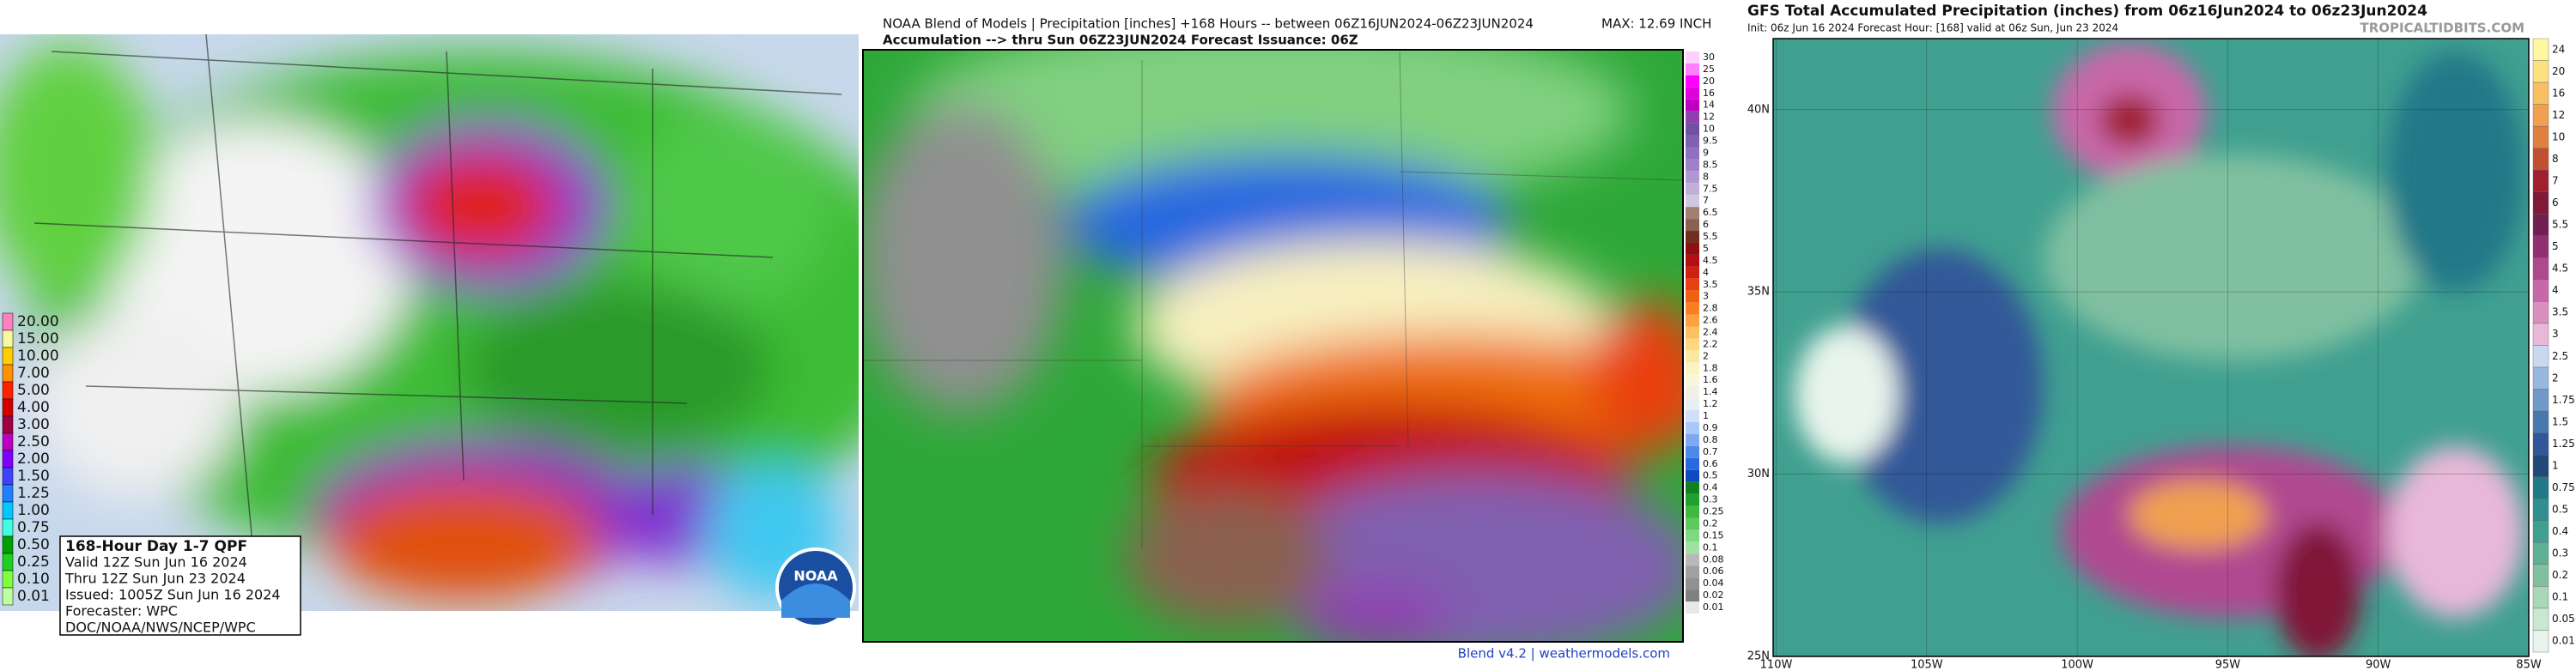 This screenshot has height=671, width=2576. What do you see at coordinates (2558, 136) in the screenshot?
I see `legend-label: 10` at bounding box center [2558, 136].